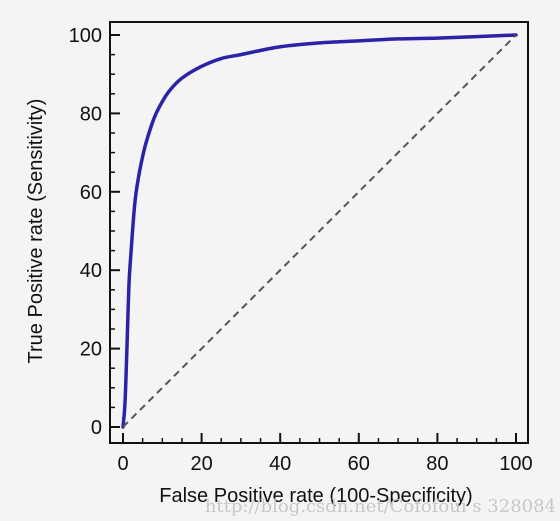  I want to click on x-tick-label: 100, so click(515, 464).